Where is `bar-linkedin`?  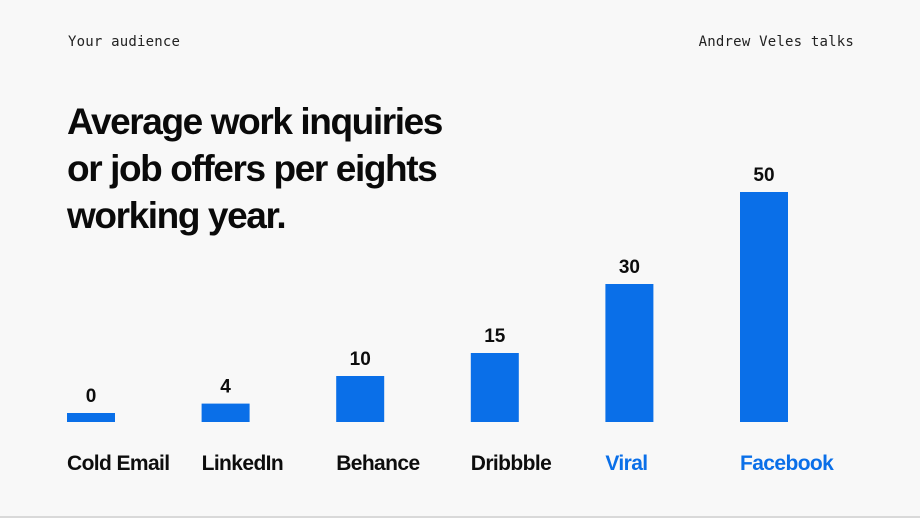
bar-linkedin is located at coordinates (225, 412).